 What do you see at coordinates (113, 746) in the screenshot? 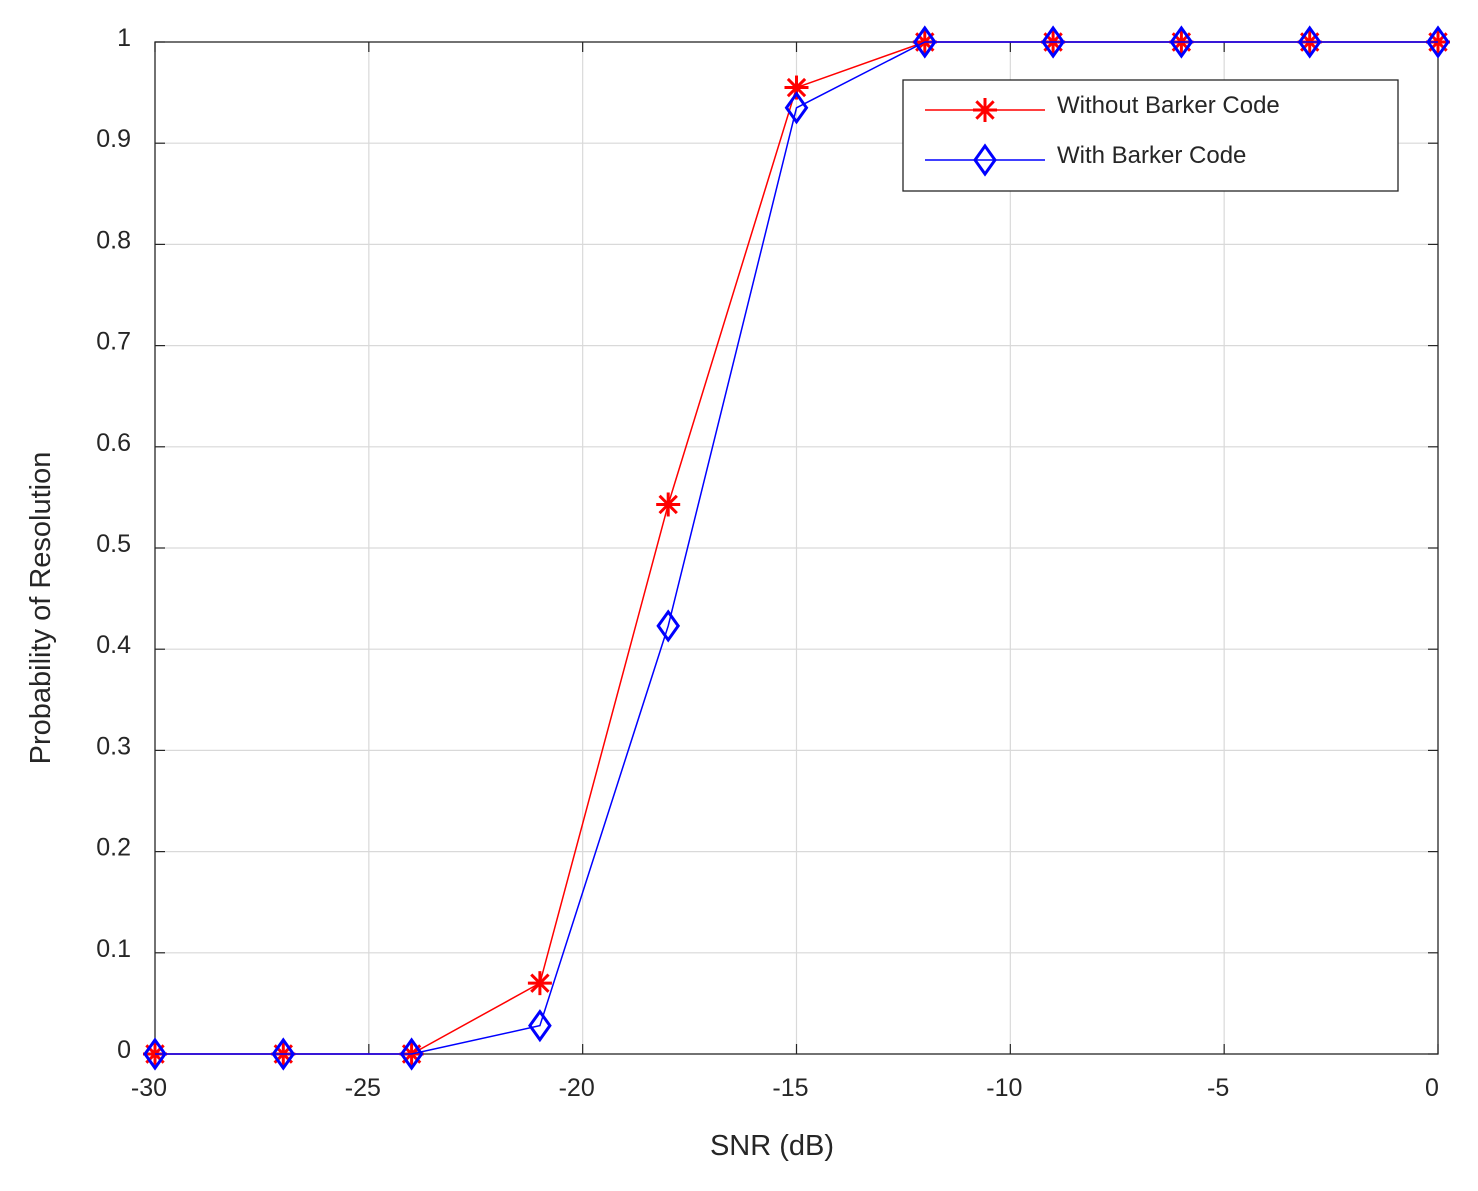
I see `y-tick-label: 0.3` at bounding box center [113, 746].